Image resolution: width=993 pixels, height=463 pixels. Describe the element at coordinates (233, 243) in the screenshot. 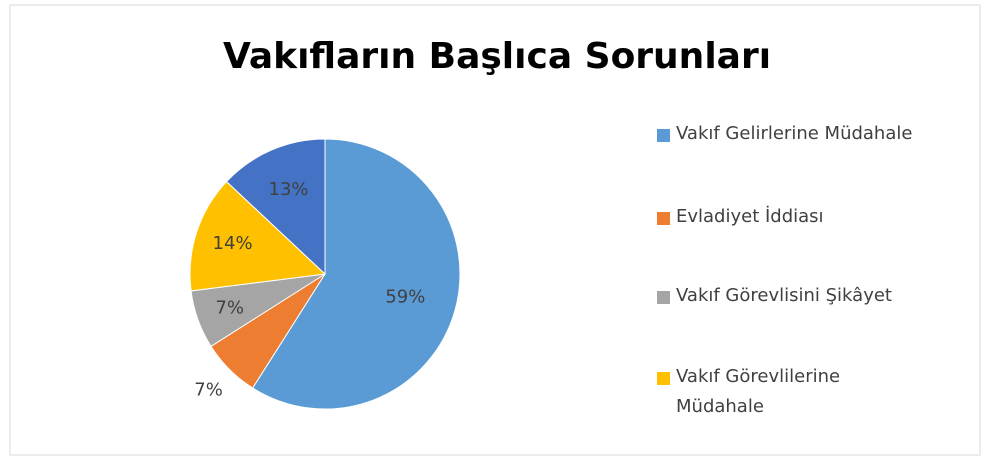

I see `data-label: 14%` at that location.